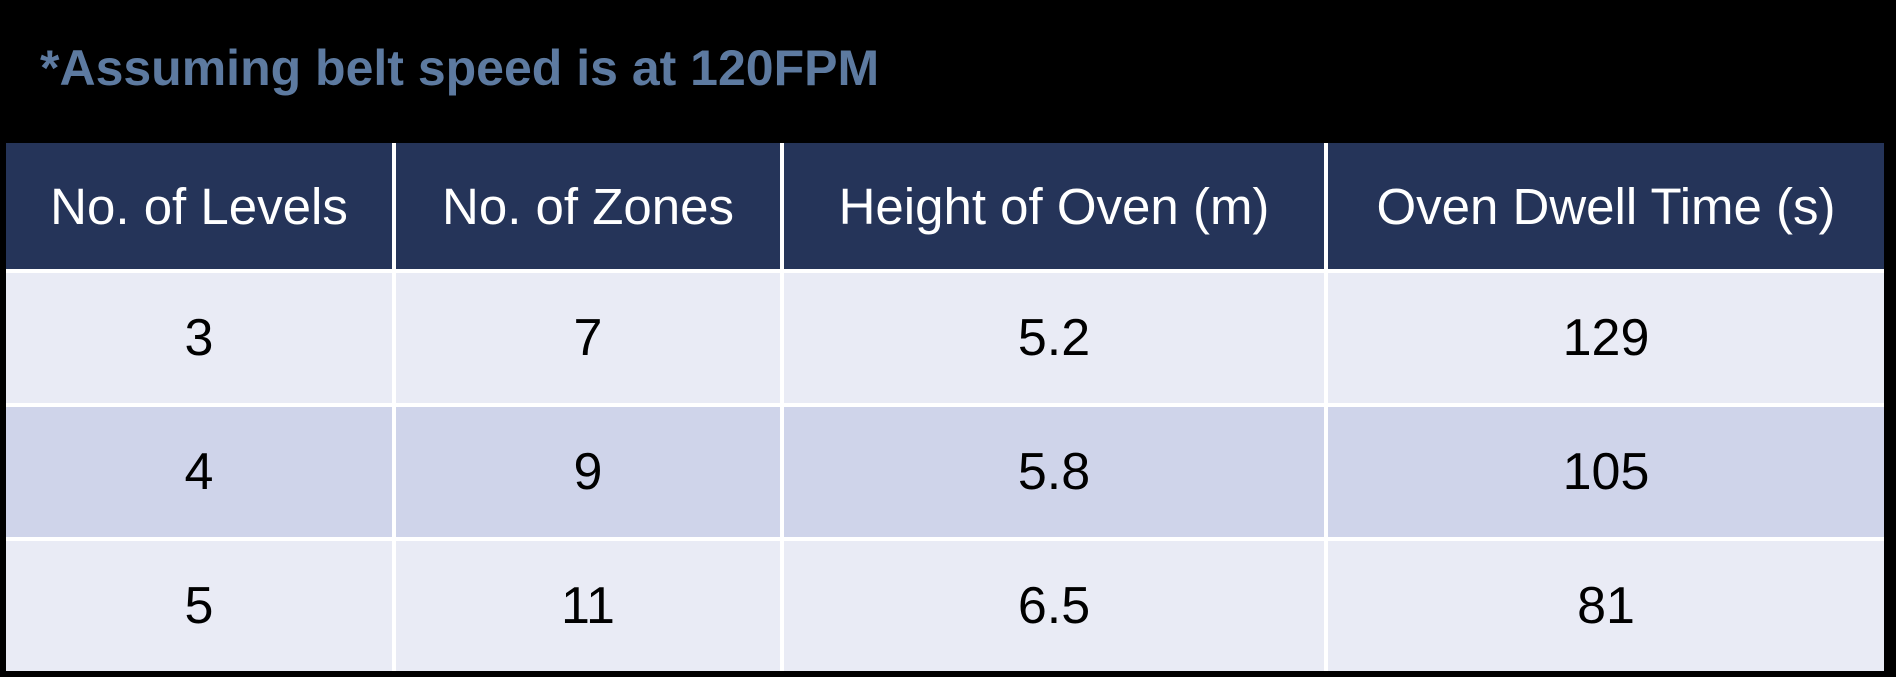  I want to click on cell-levels: 5, so click(199, 606).